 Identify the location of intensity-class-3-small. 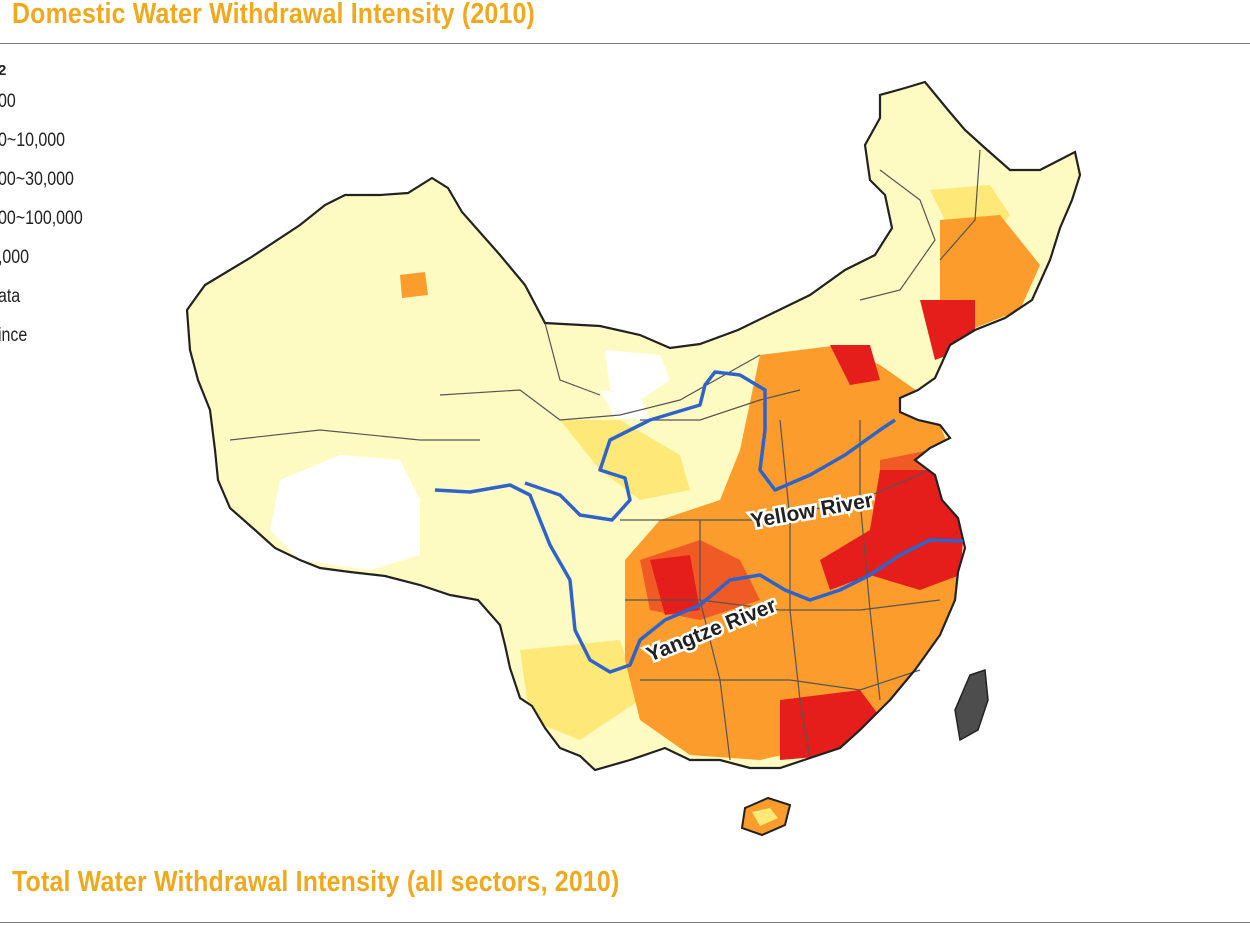
(414, 285).